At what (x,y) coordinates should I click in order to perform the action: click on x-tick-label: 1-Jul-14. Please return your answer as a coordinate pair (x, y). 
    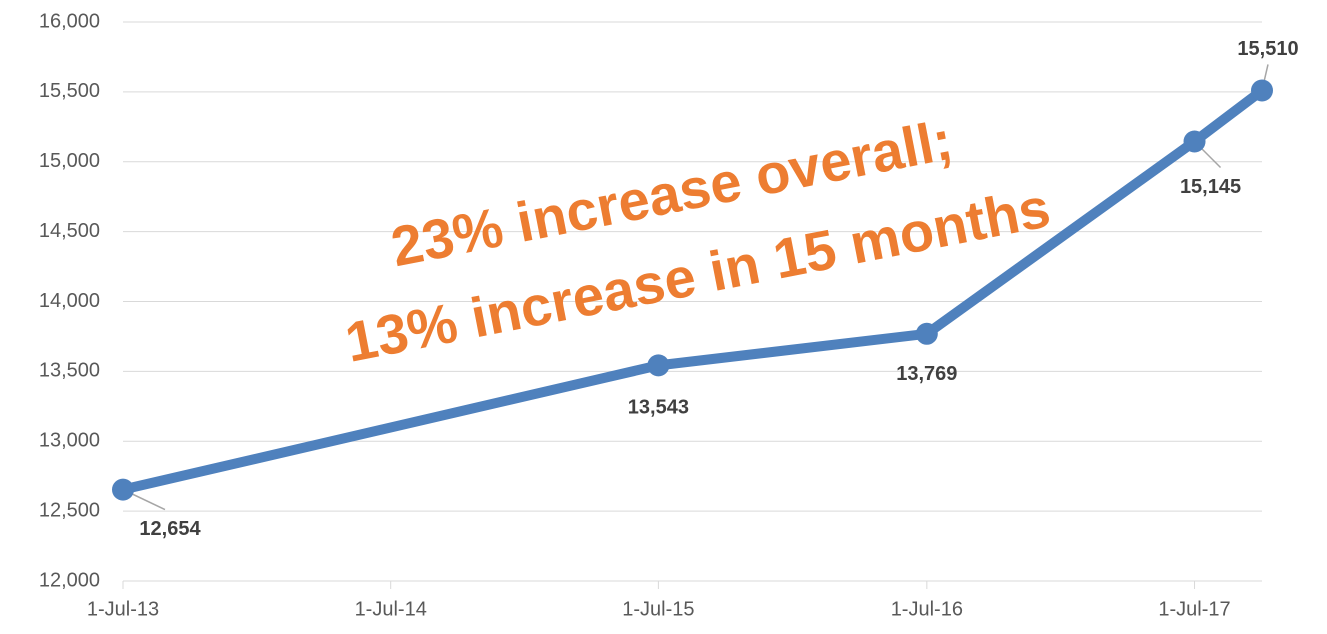
    Looking at the image, I should click on (391, 609).